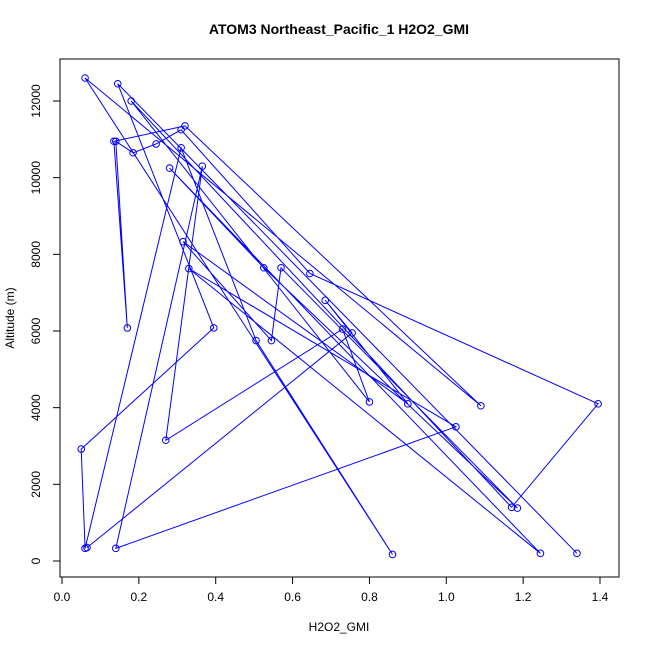 Image resolution: width=650 pixels, height=650 pixels. What do you see at coordinates (62, 597) in the screenshot?
I see `x-tick-label: 0.0` at bounding box center [62, 597].